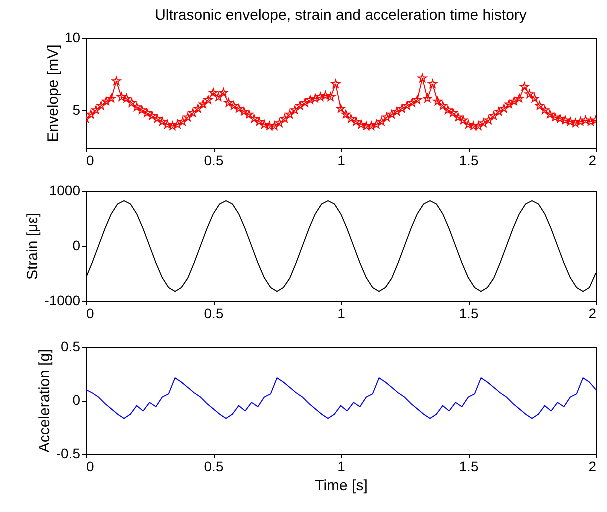 This screenshot has width=607, height=512. Describe the element at coordinates (62, 300) in the screenshot. I see `y-tick-label: -1000` at that location.